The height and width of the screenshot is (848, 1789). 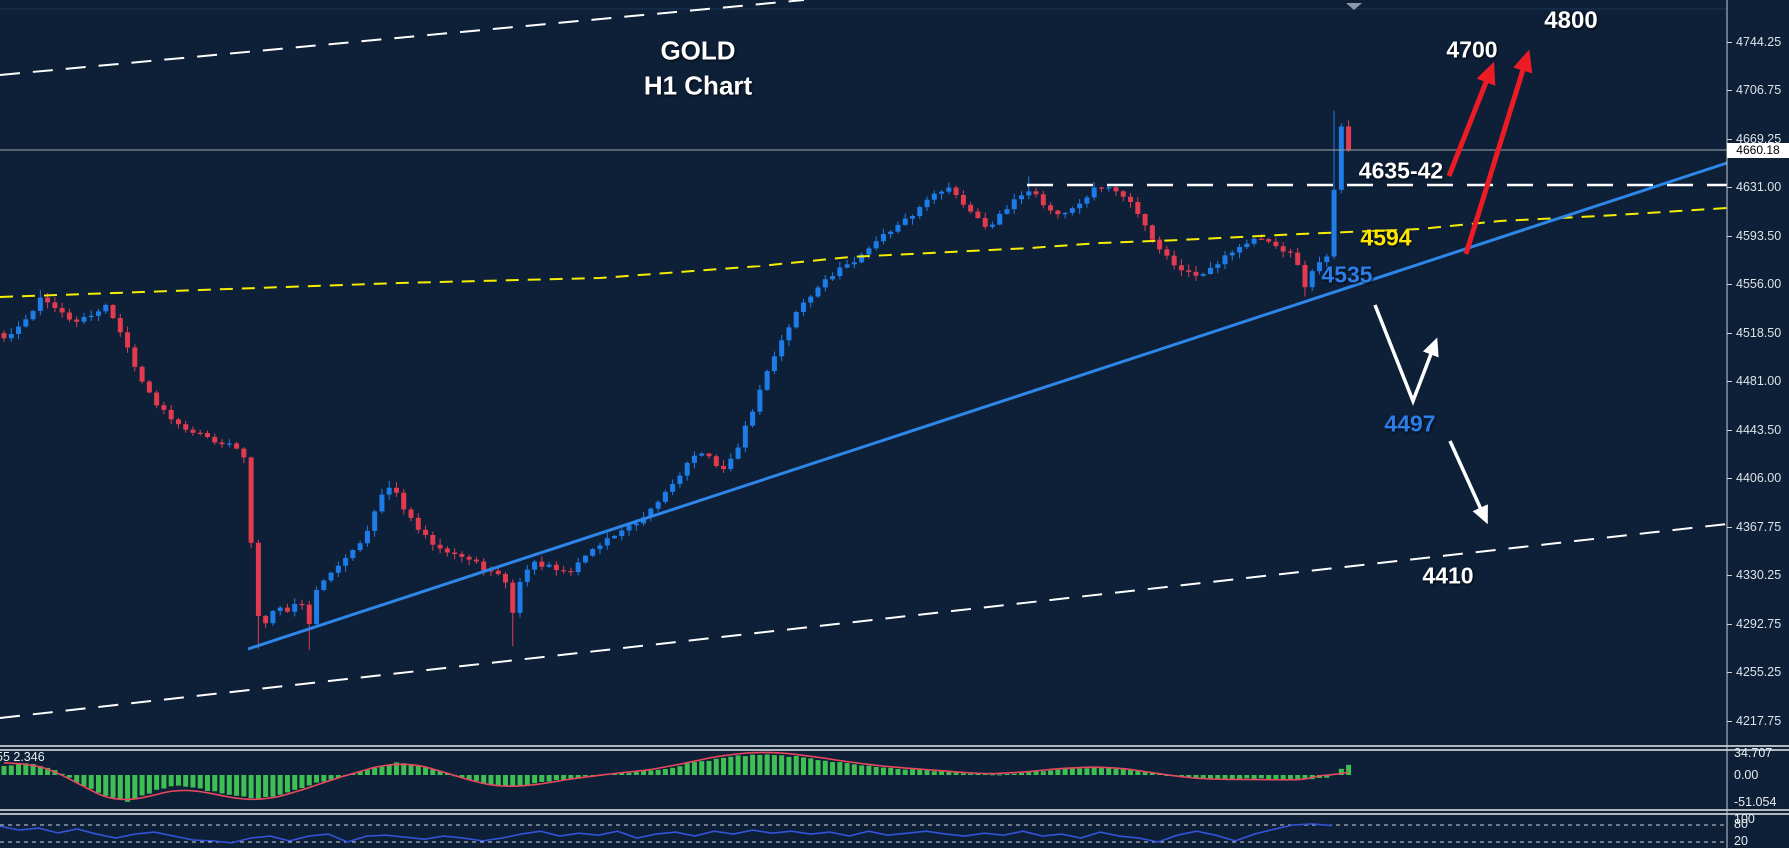 I want to click on stochastic-main-line, so click(x=666, y=833).